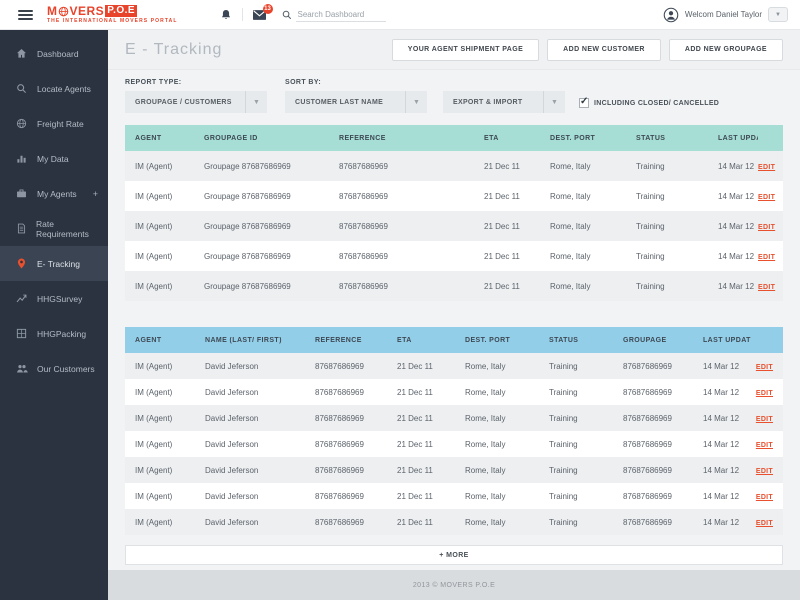 The image size is (800, 600). Describe the element at coordinates (22, 88) in the screenshot. I see `search-icon` at that location.